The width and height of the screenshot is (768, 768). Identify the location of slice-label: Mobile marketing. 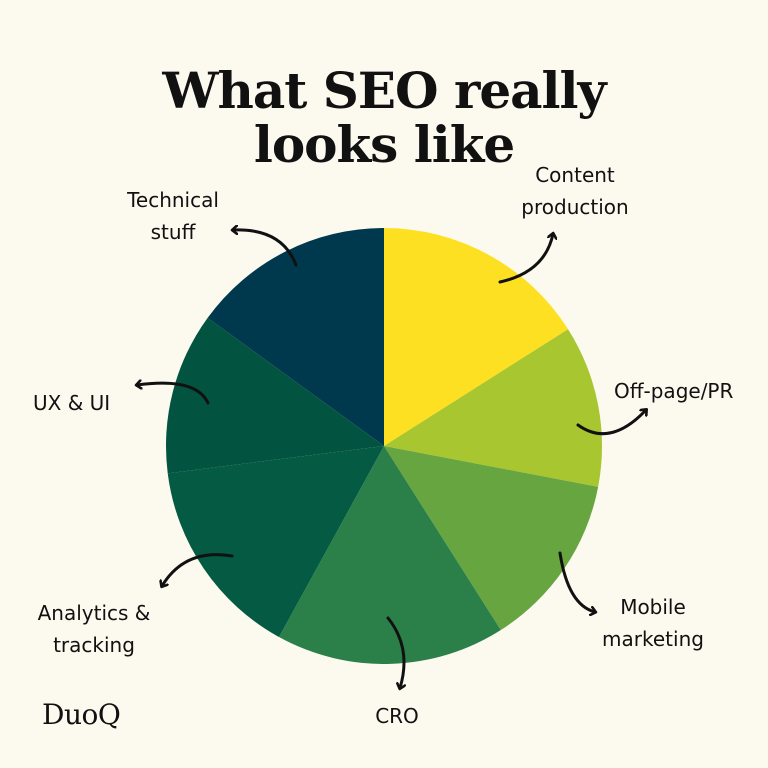
(653, 623).